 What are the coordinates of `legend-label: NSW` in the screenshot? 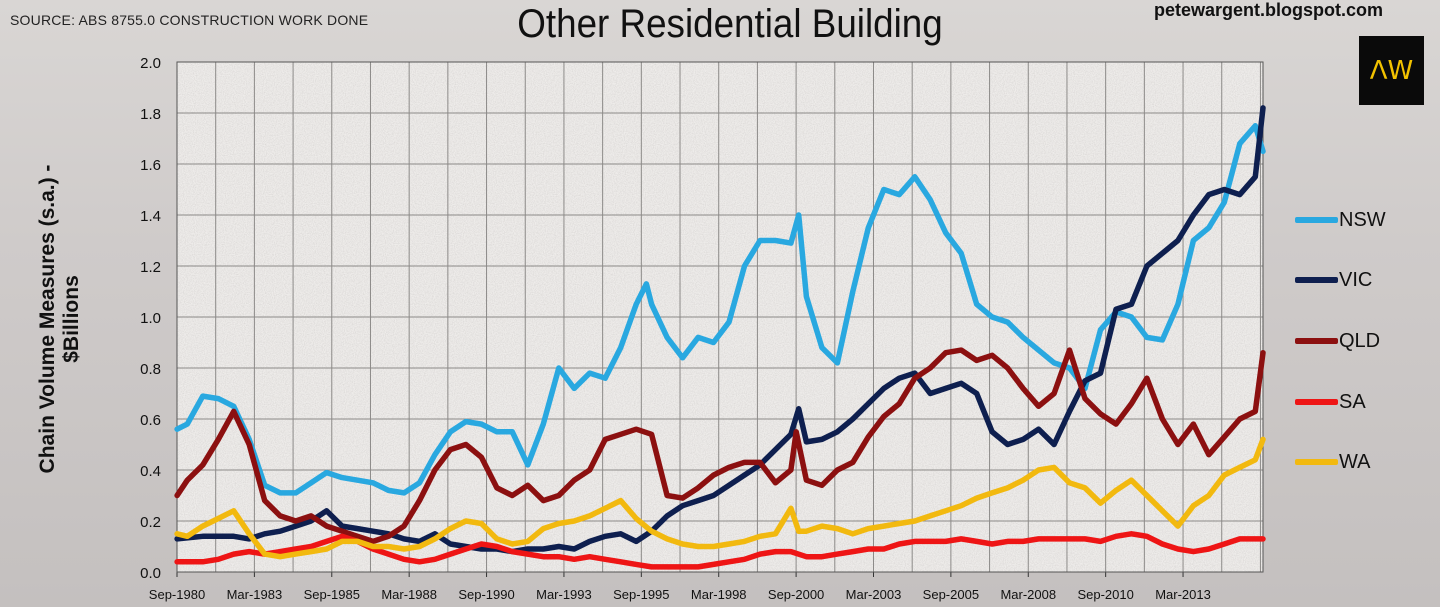 It's located at (1362, 219).